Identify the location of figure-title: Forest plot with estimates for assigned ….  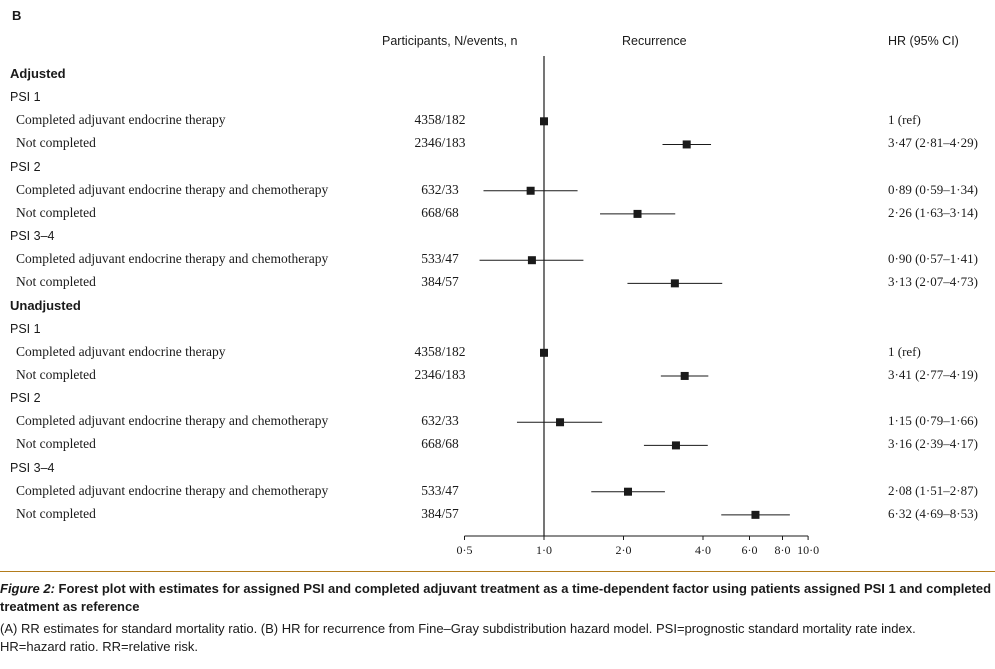
(496, 597).